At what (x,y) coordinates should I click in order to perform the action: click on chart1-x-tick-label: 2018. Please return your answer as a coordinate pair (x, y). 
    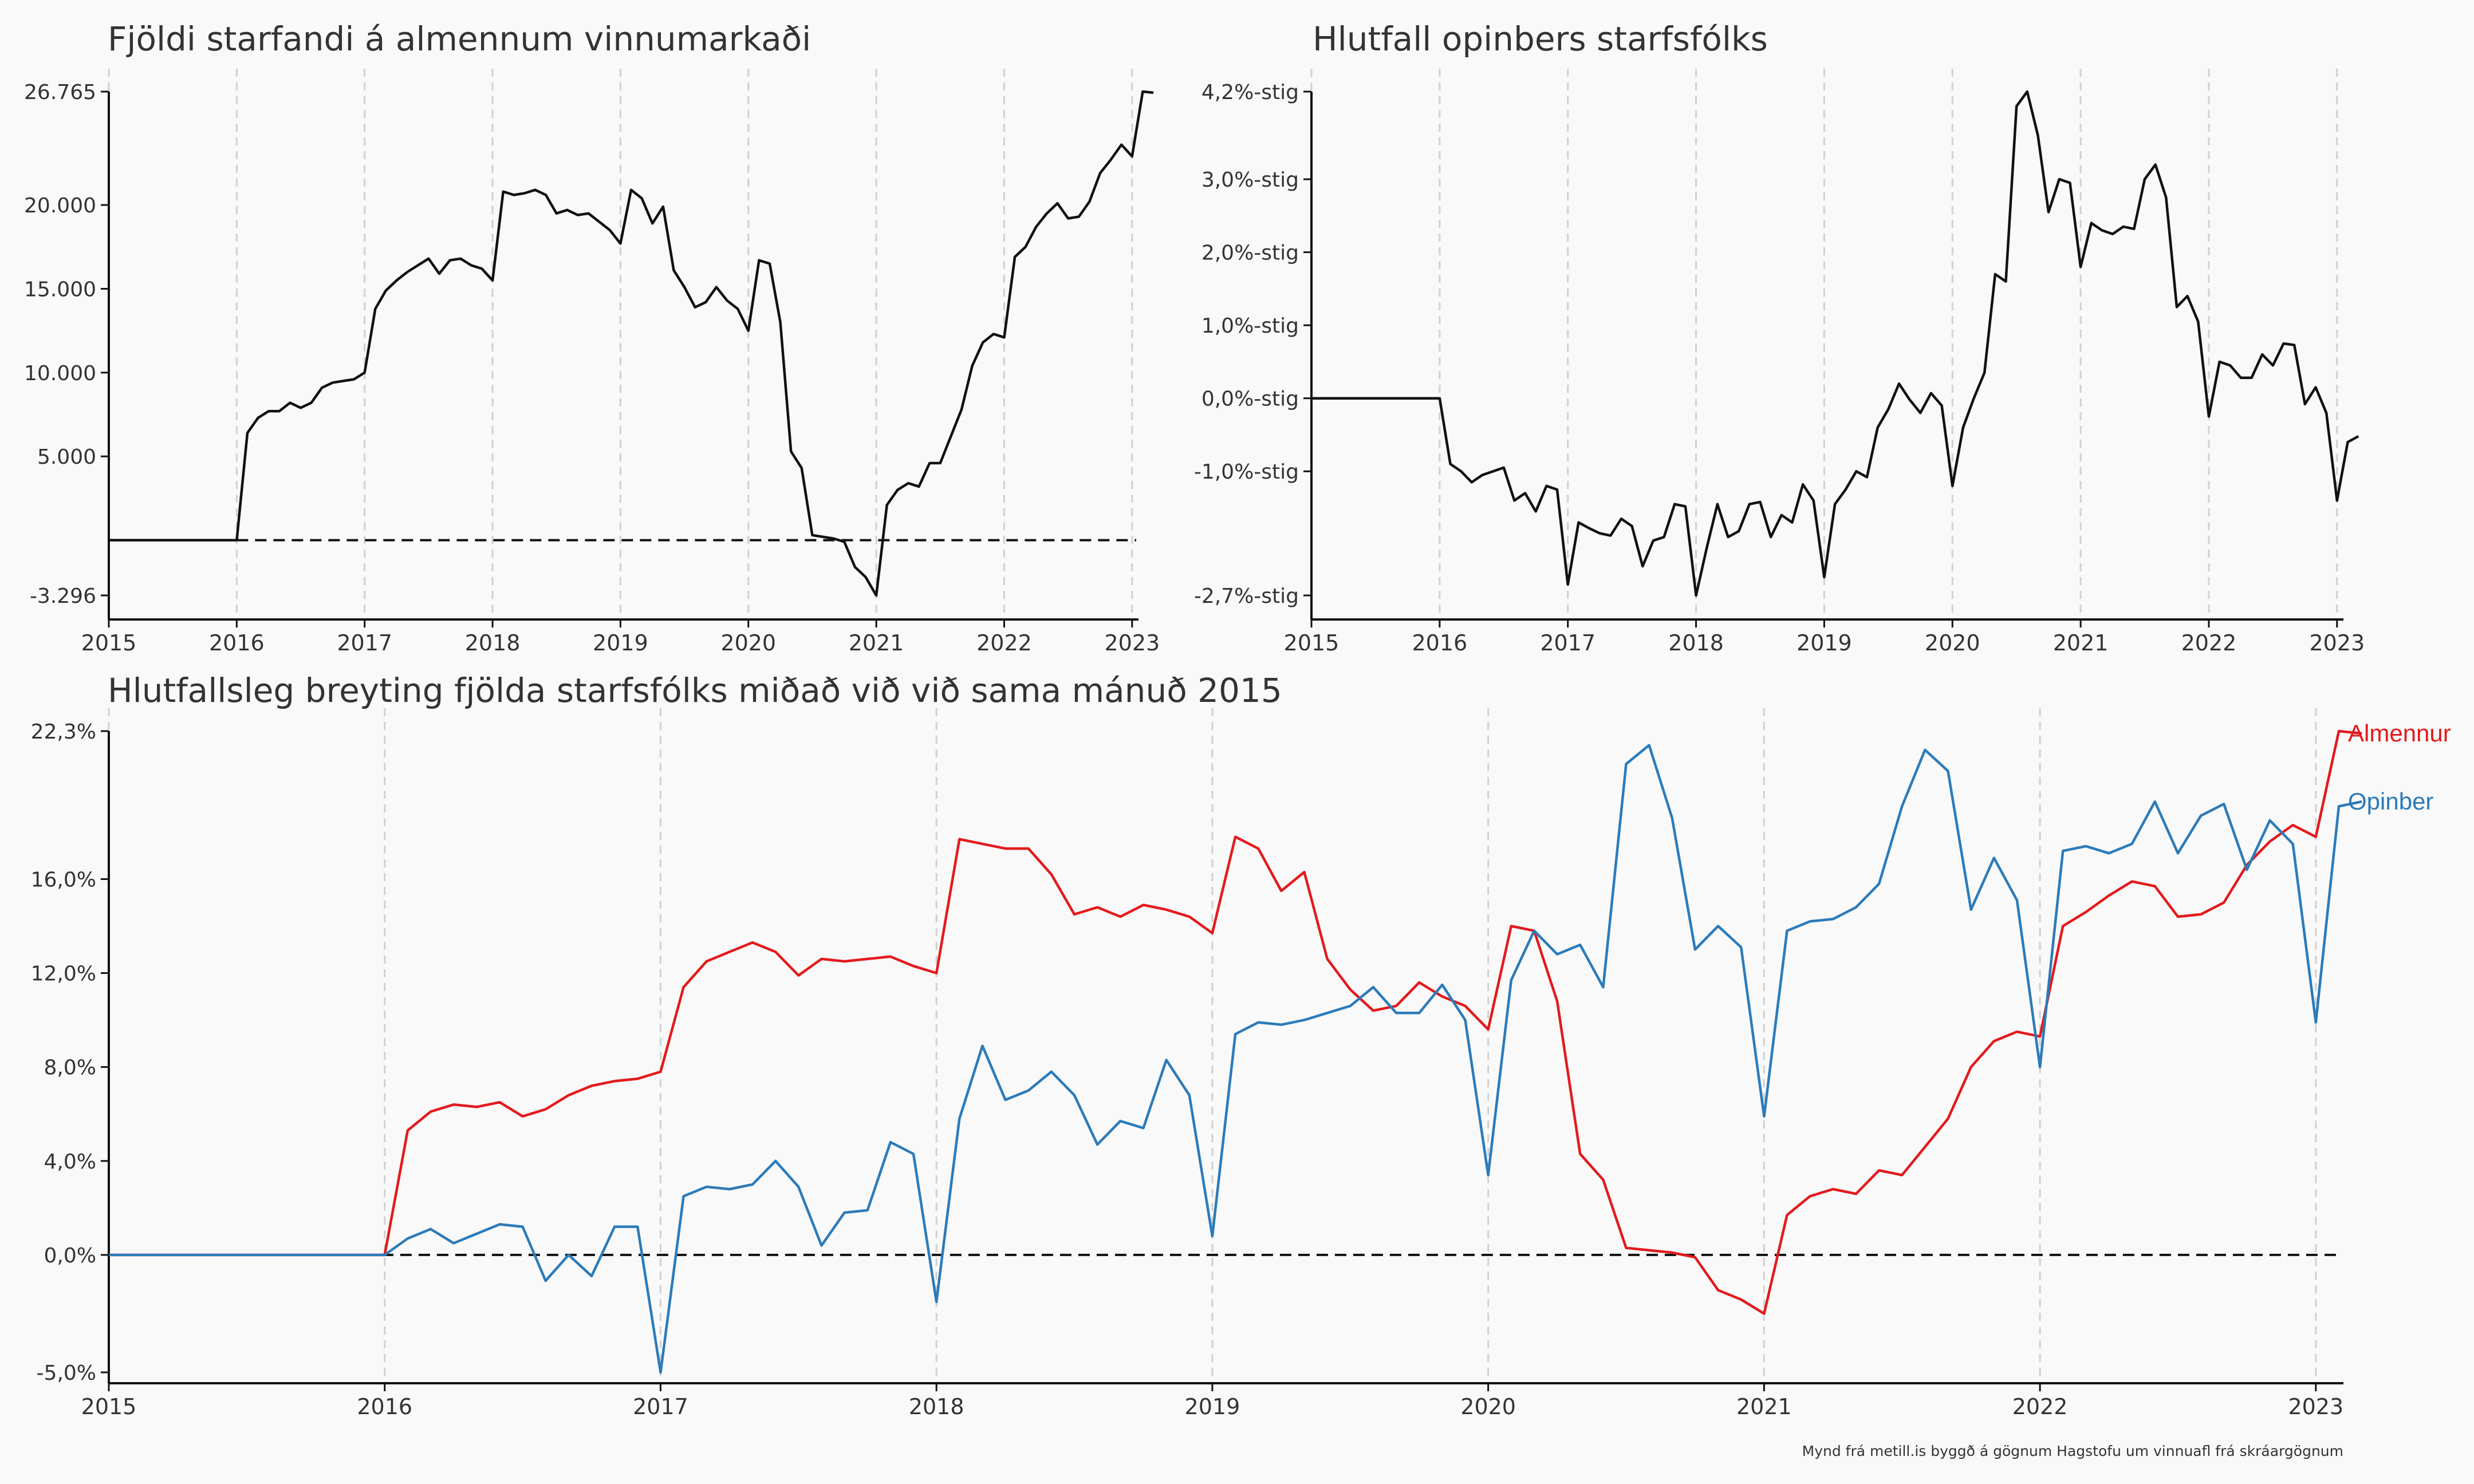
    Looking at the image, I should click on (493, 643).